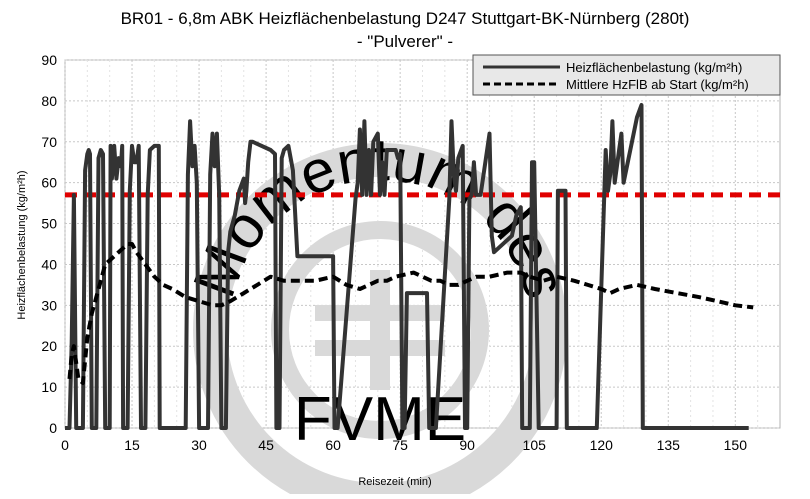  Describe the element at coordinates (333, 445) in the screenshot. I see `x-tick-label: 60` at that location.